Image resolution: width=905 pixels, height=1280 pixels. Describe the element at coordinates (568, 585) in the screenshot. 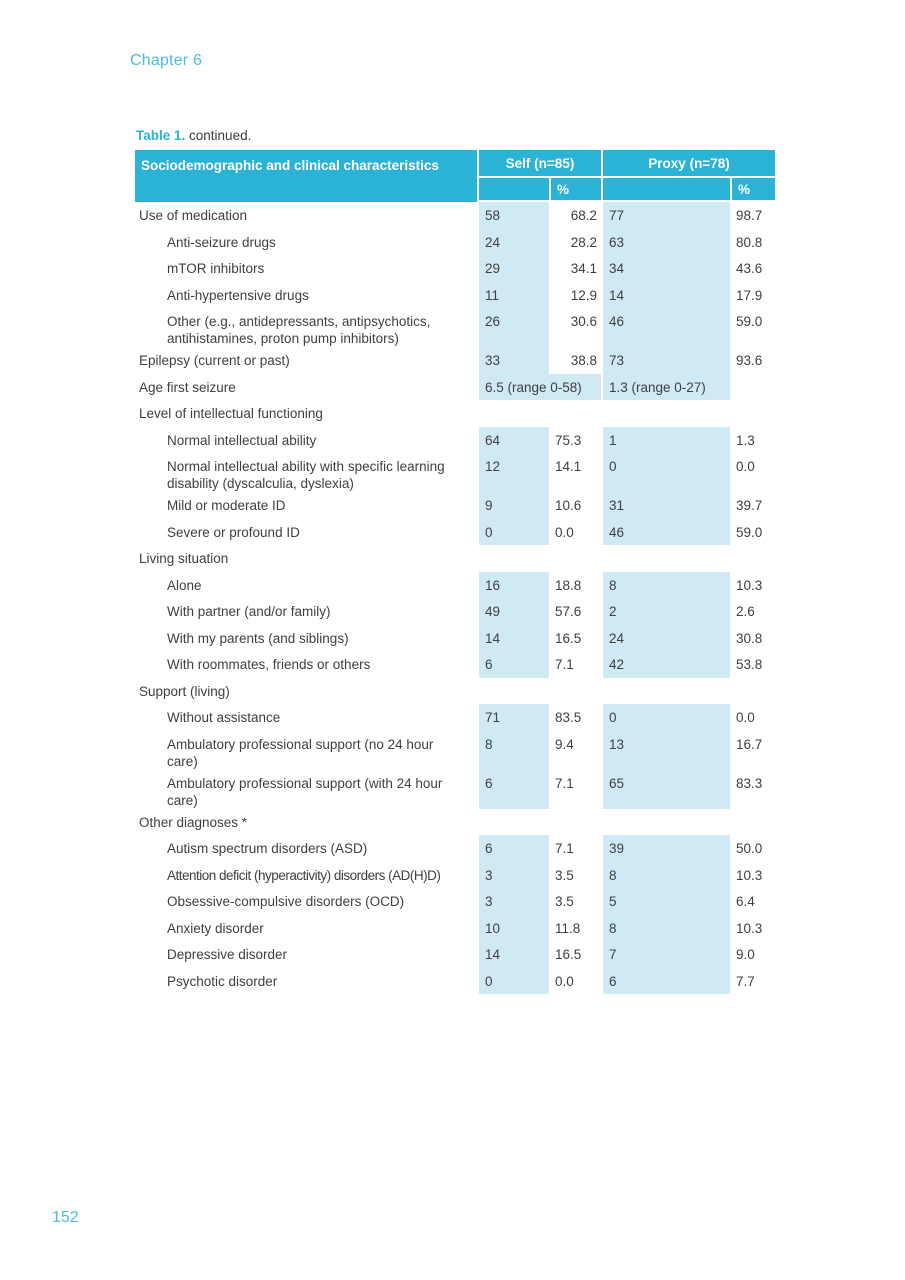

I see `cell-self-pct: 18.8` at that location.